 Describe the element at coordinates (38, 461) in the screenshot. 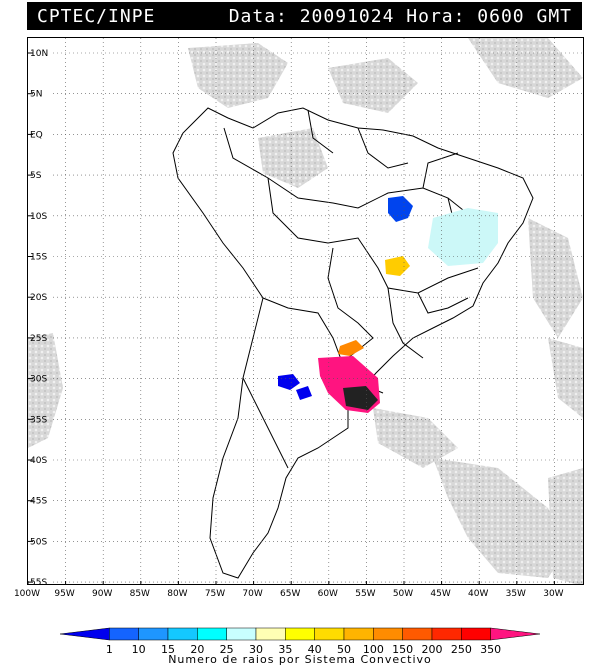

I see `lat-label: 40S` at that location.